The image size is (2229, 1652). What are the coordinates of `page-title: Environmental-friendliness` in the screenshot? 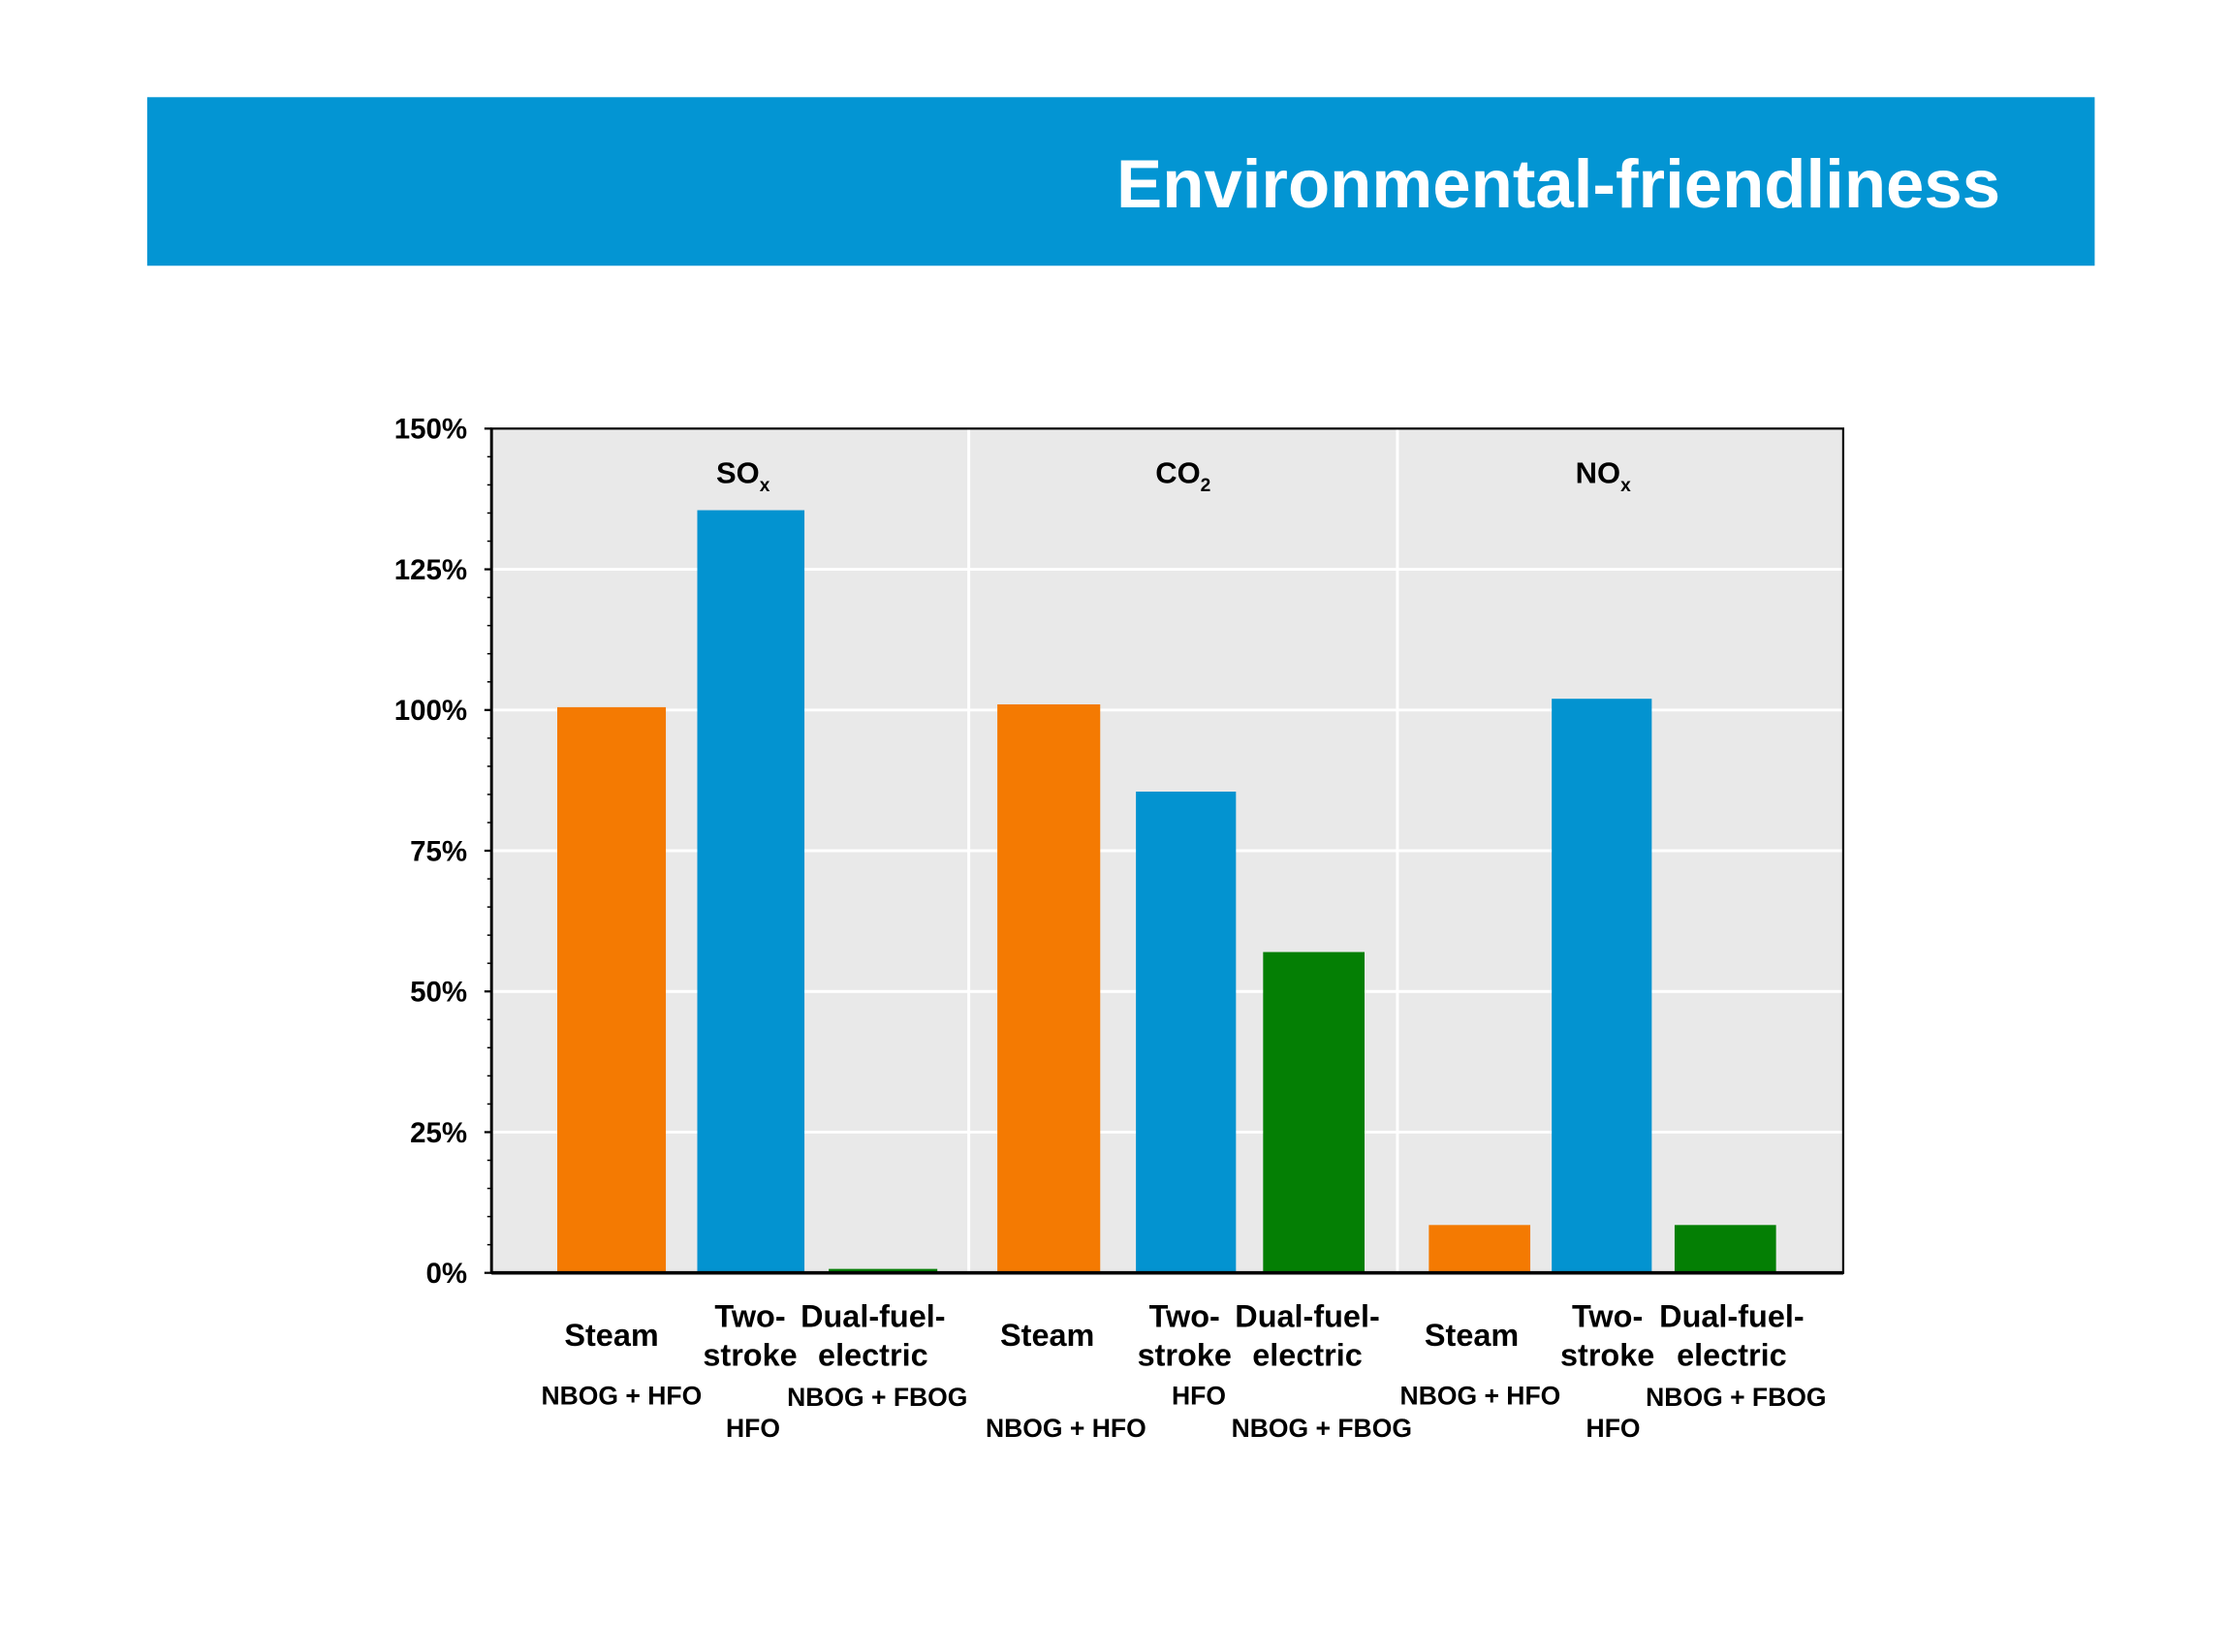 It's located at (1558, 183).